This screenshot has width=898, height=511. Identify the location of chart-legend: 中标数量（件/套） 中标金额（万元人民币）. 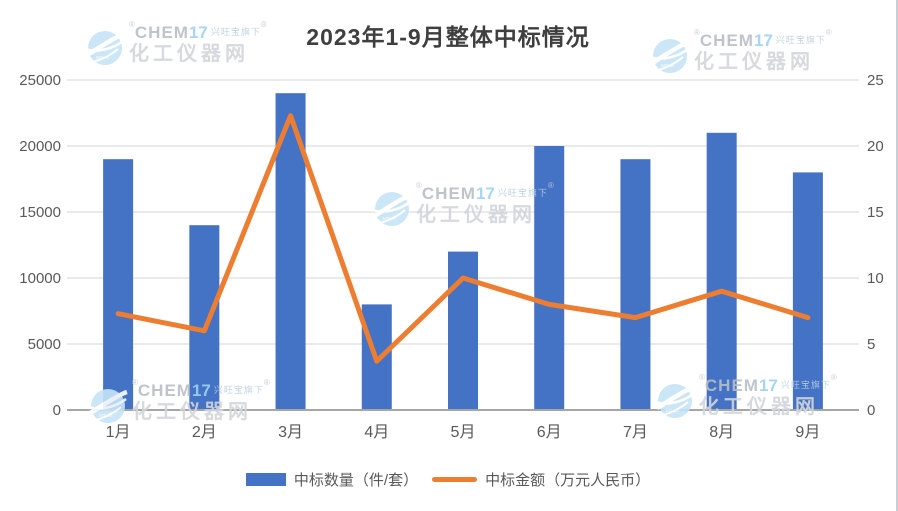
(448, 479).